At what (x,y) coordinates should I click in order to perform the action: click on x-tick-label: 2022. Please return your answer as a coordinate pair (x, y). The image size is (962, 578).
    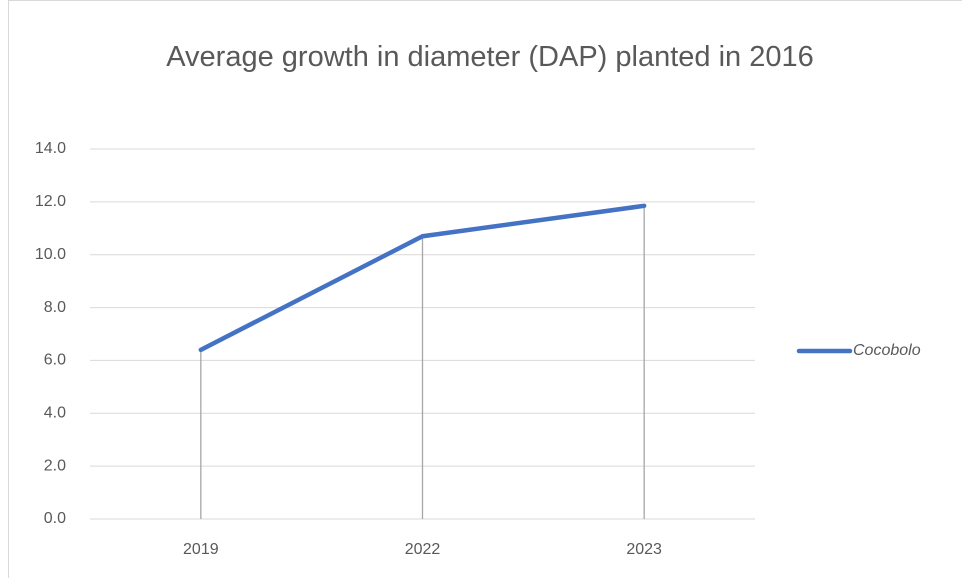
    Looking at the image, I should click on (423, 549).